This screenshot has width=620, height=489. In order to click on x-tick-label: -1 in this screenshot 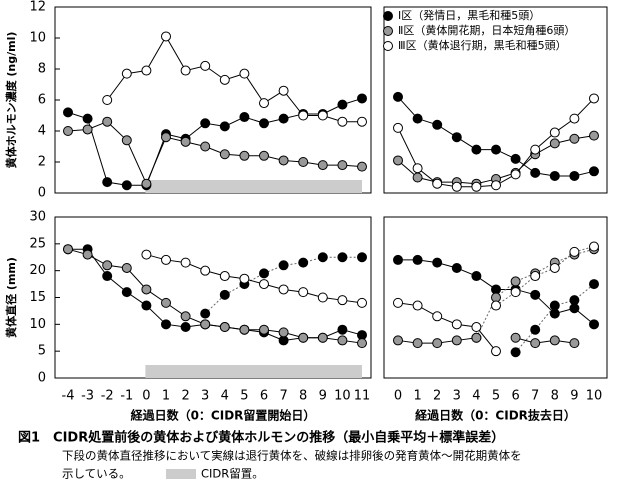, I will do `click(126, 396)`.